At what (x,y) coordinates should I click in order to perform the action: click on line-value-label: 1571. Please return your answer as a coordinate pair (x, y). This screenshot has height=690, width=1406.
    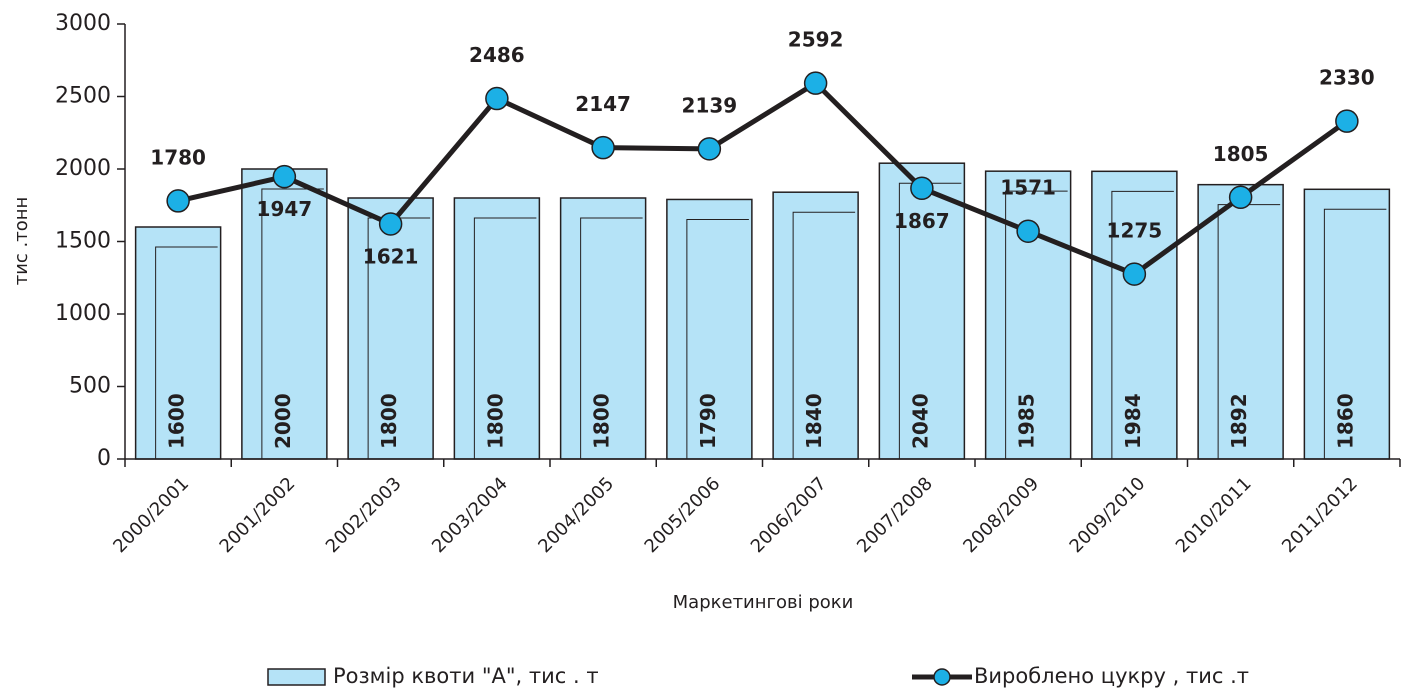
    Looking at the image, I should click on (1028, 188).